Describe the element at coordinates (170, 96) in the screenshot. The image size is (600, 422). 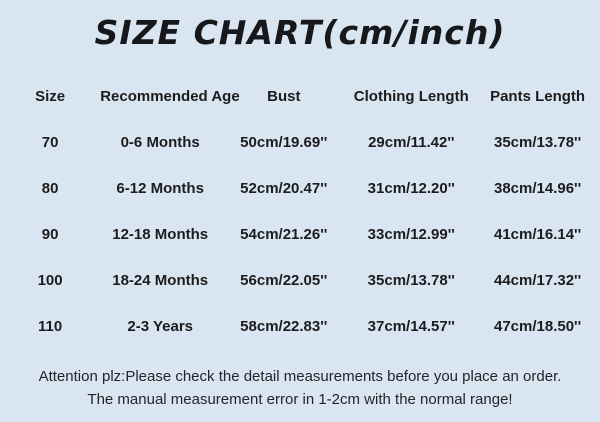
I see `column-header-recommended-age: Recommended Age` at that location.